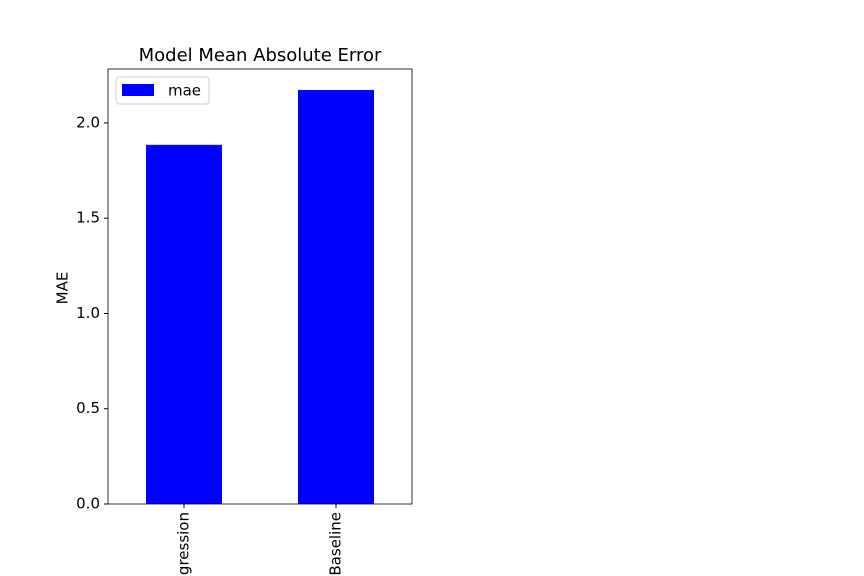 The width and height of the screenshot is (864, 576). I want to click on y-tick-label: 0.5, so click(88, 408).